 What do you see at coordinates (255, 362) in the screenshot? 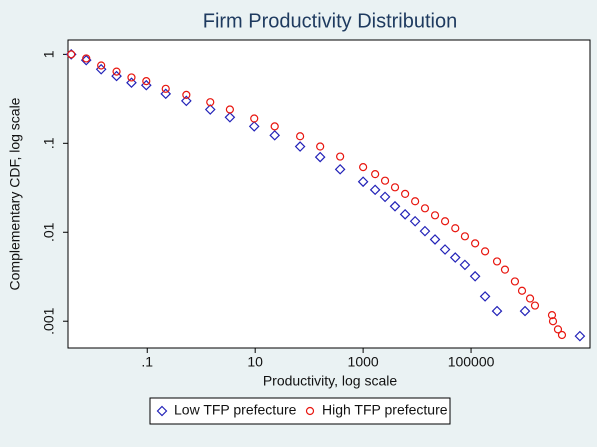
I see `x-tick-label: 10` at bounding box center [255, 362].